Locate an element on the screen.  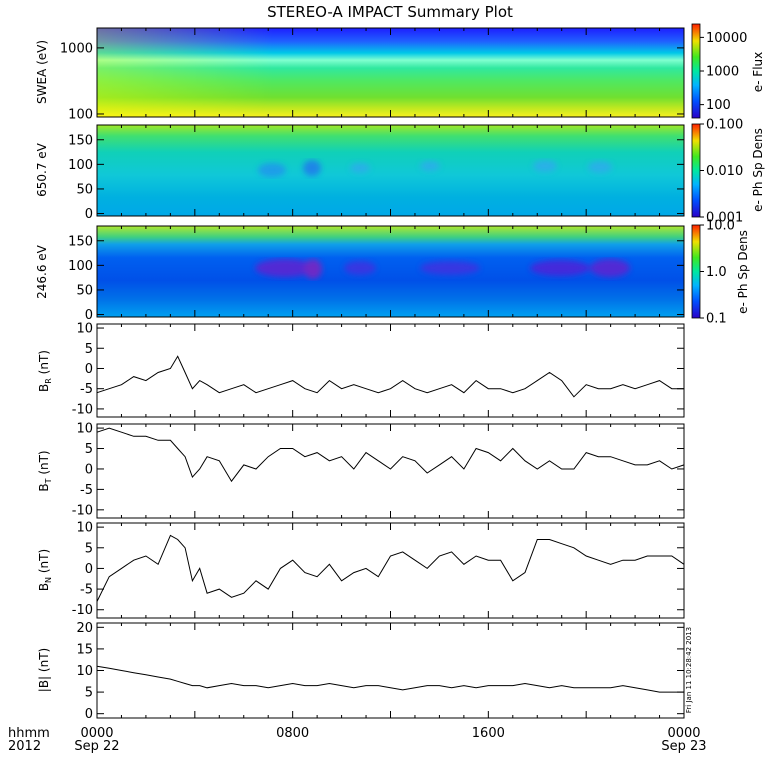
panel-bt: -10 -5 0 5 10 BT (nT) is located at coordinates (361, 470).